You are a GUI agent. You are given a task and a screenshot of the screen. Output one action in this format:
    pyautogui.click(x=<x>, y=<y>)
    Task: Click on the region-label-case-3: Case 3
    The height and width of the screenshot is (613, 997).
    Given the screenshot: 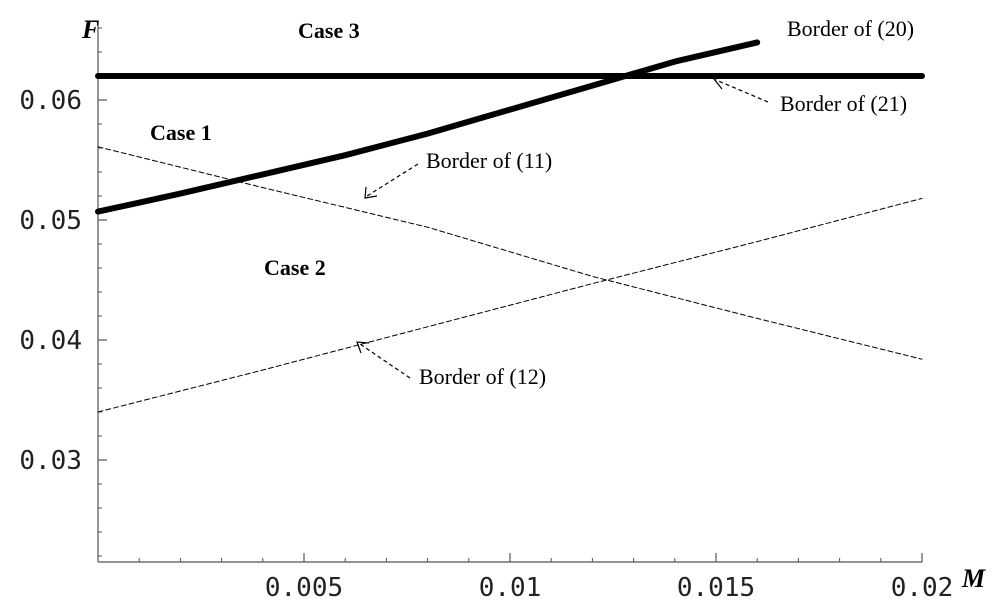 What is the action you would take?
    pyautogui.click(x=329, y=30)
    